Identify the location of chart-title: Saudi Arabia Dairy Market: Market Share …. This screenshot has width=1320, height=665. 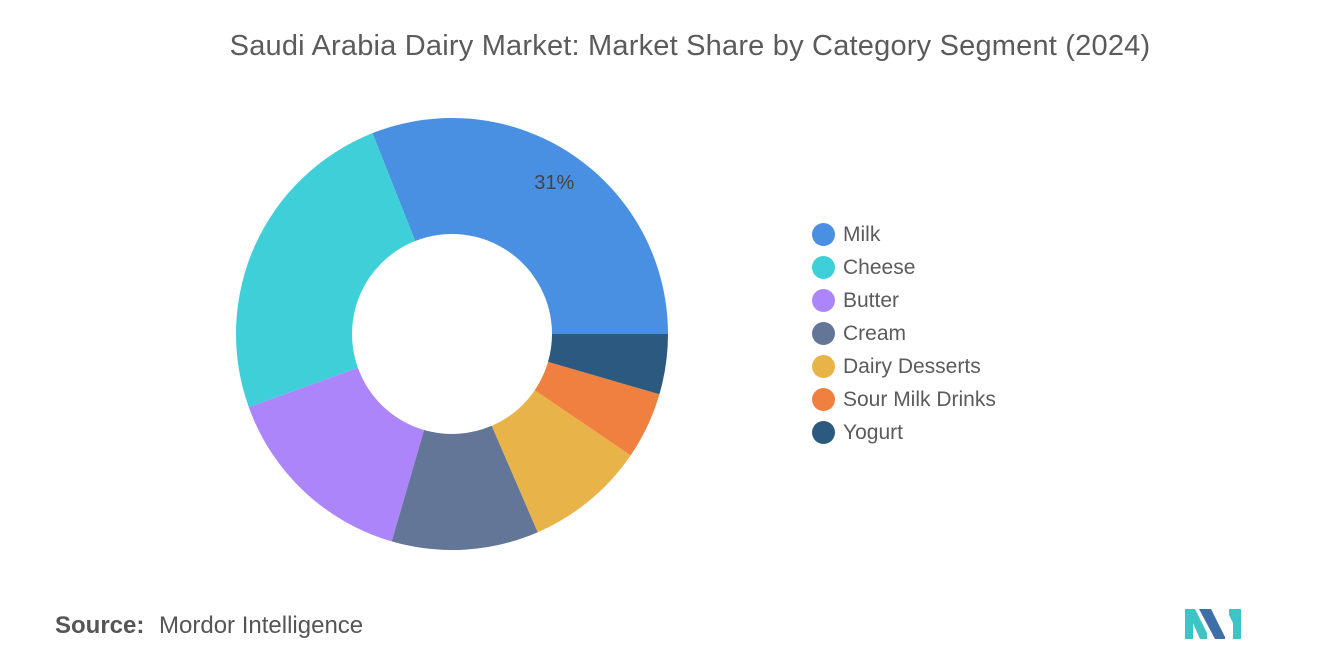
(690, 46).